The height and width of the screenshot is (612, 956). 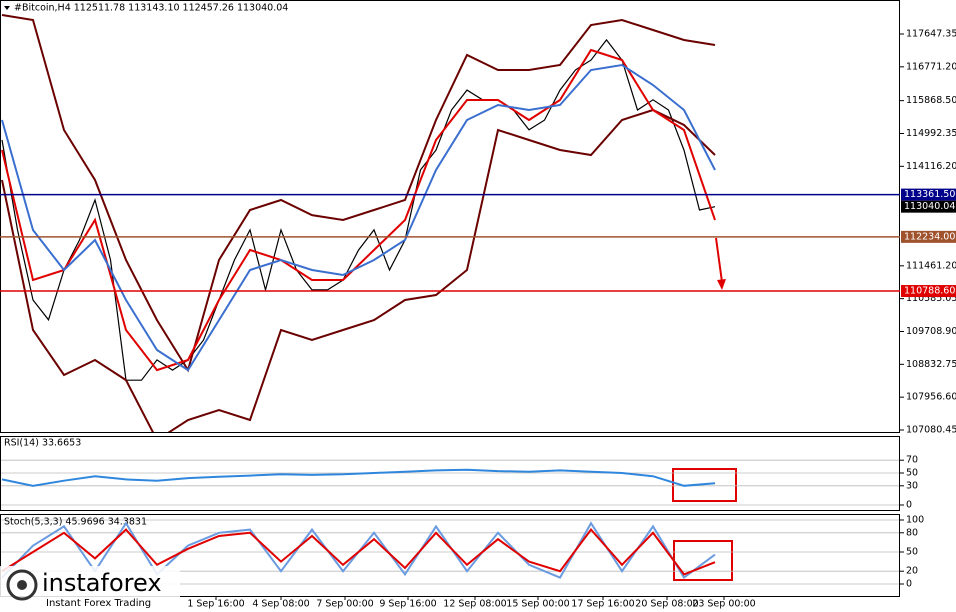 I want to click on x-tick-label: 23 Sep 00:00, so click(x=723, y=604).